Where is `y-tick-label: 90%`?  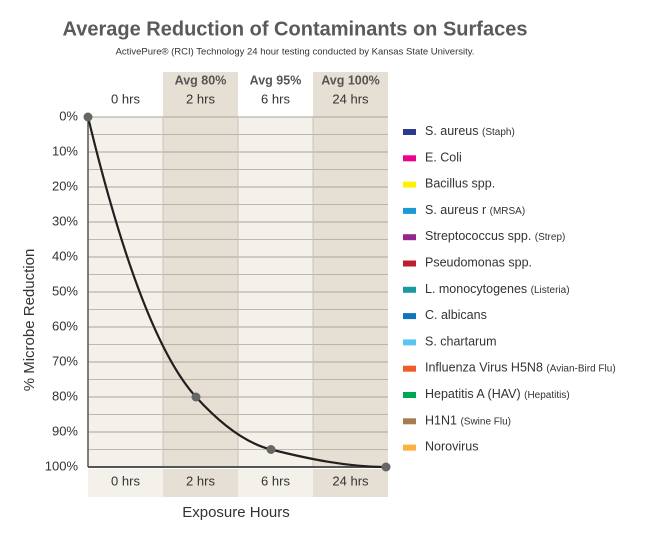
y-tick-label: 90% is located at coordinates (65, 430).